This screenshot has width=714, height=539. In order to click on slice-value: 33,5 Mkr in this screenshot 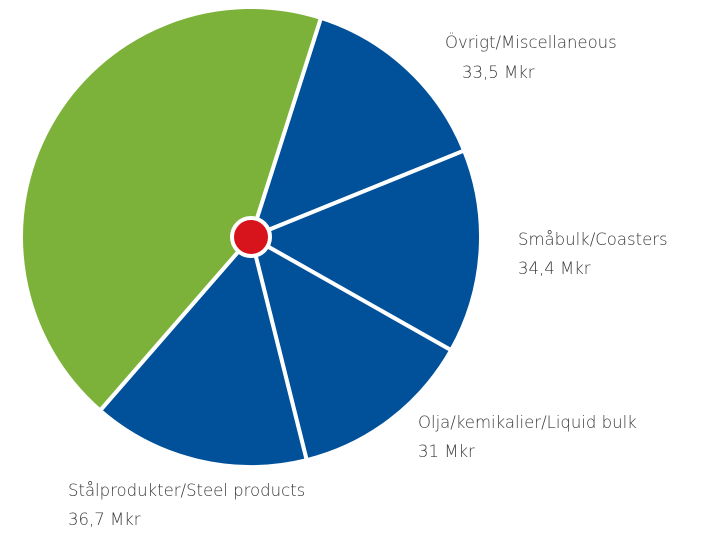, I will do `click(498, 72)`.